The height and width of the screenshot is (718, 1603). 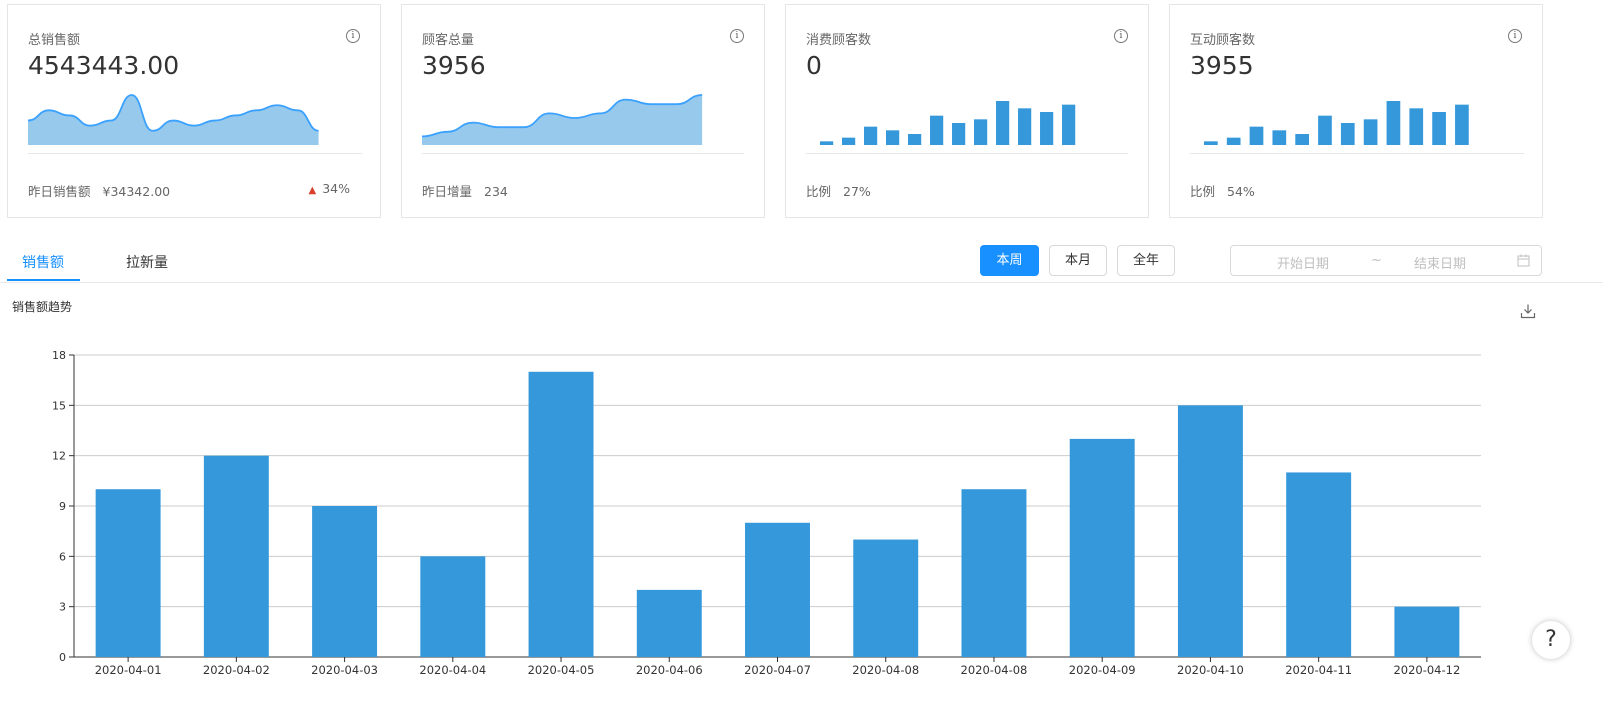 What do you see at coordinates (128, 670) in the screenshot?
I see `x-tick-label: 2020-04-01` at bounding box center [128, 670].